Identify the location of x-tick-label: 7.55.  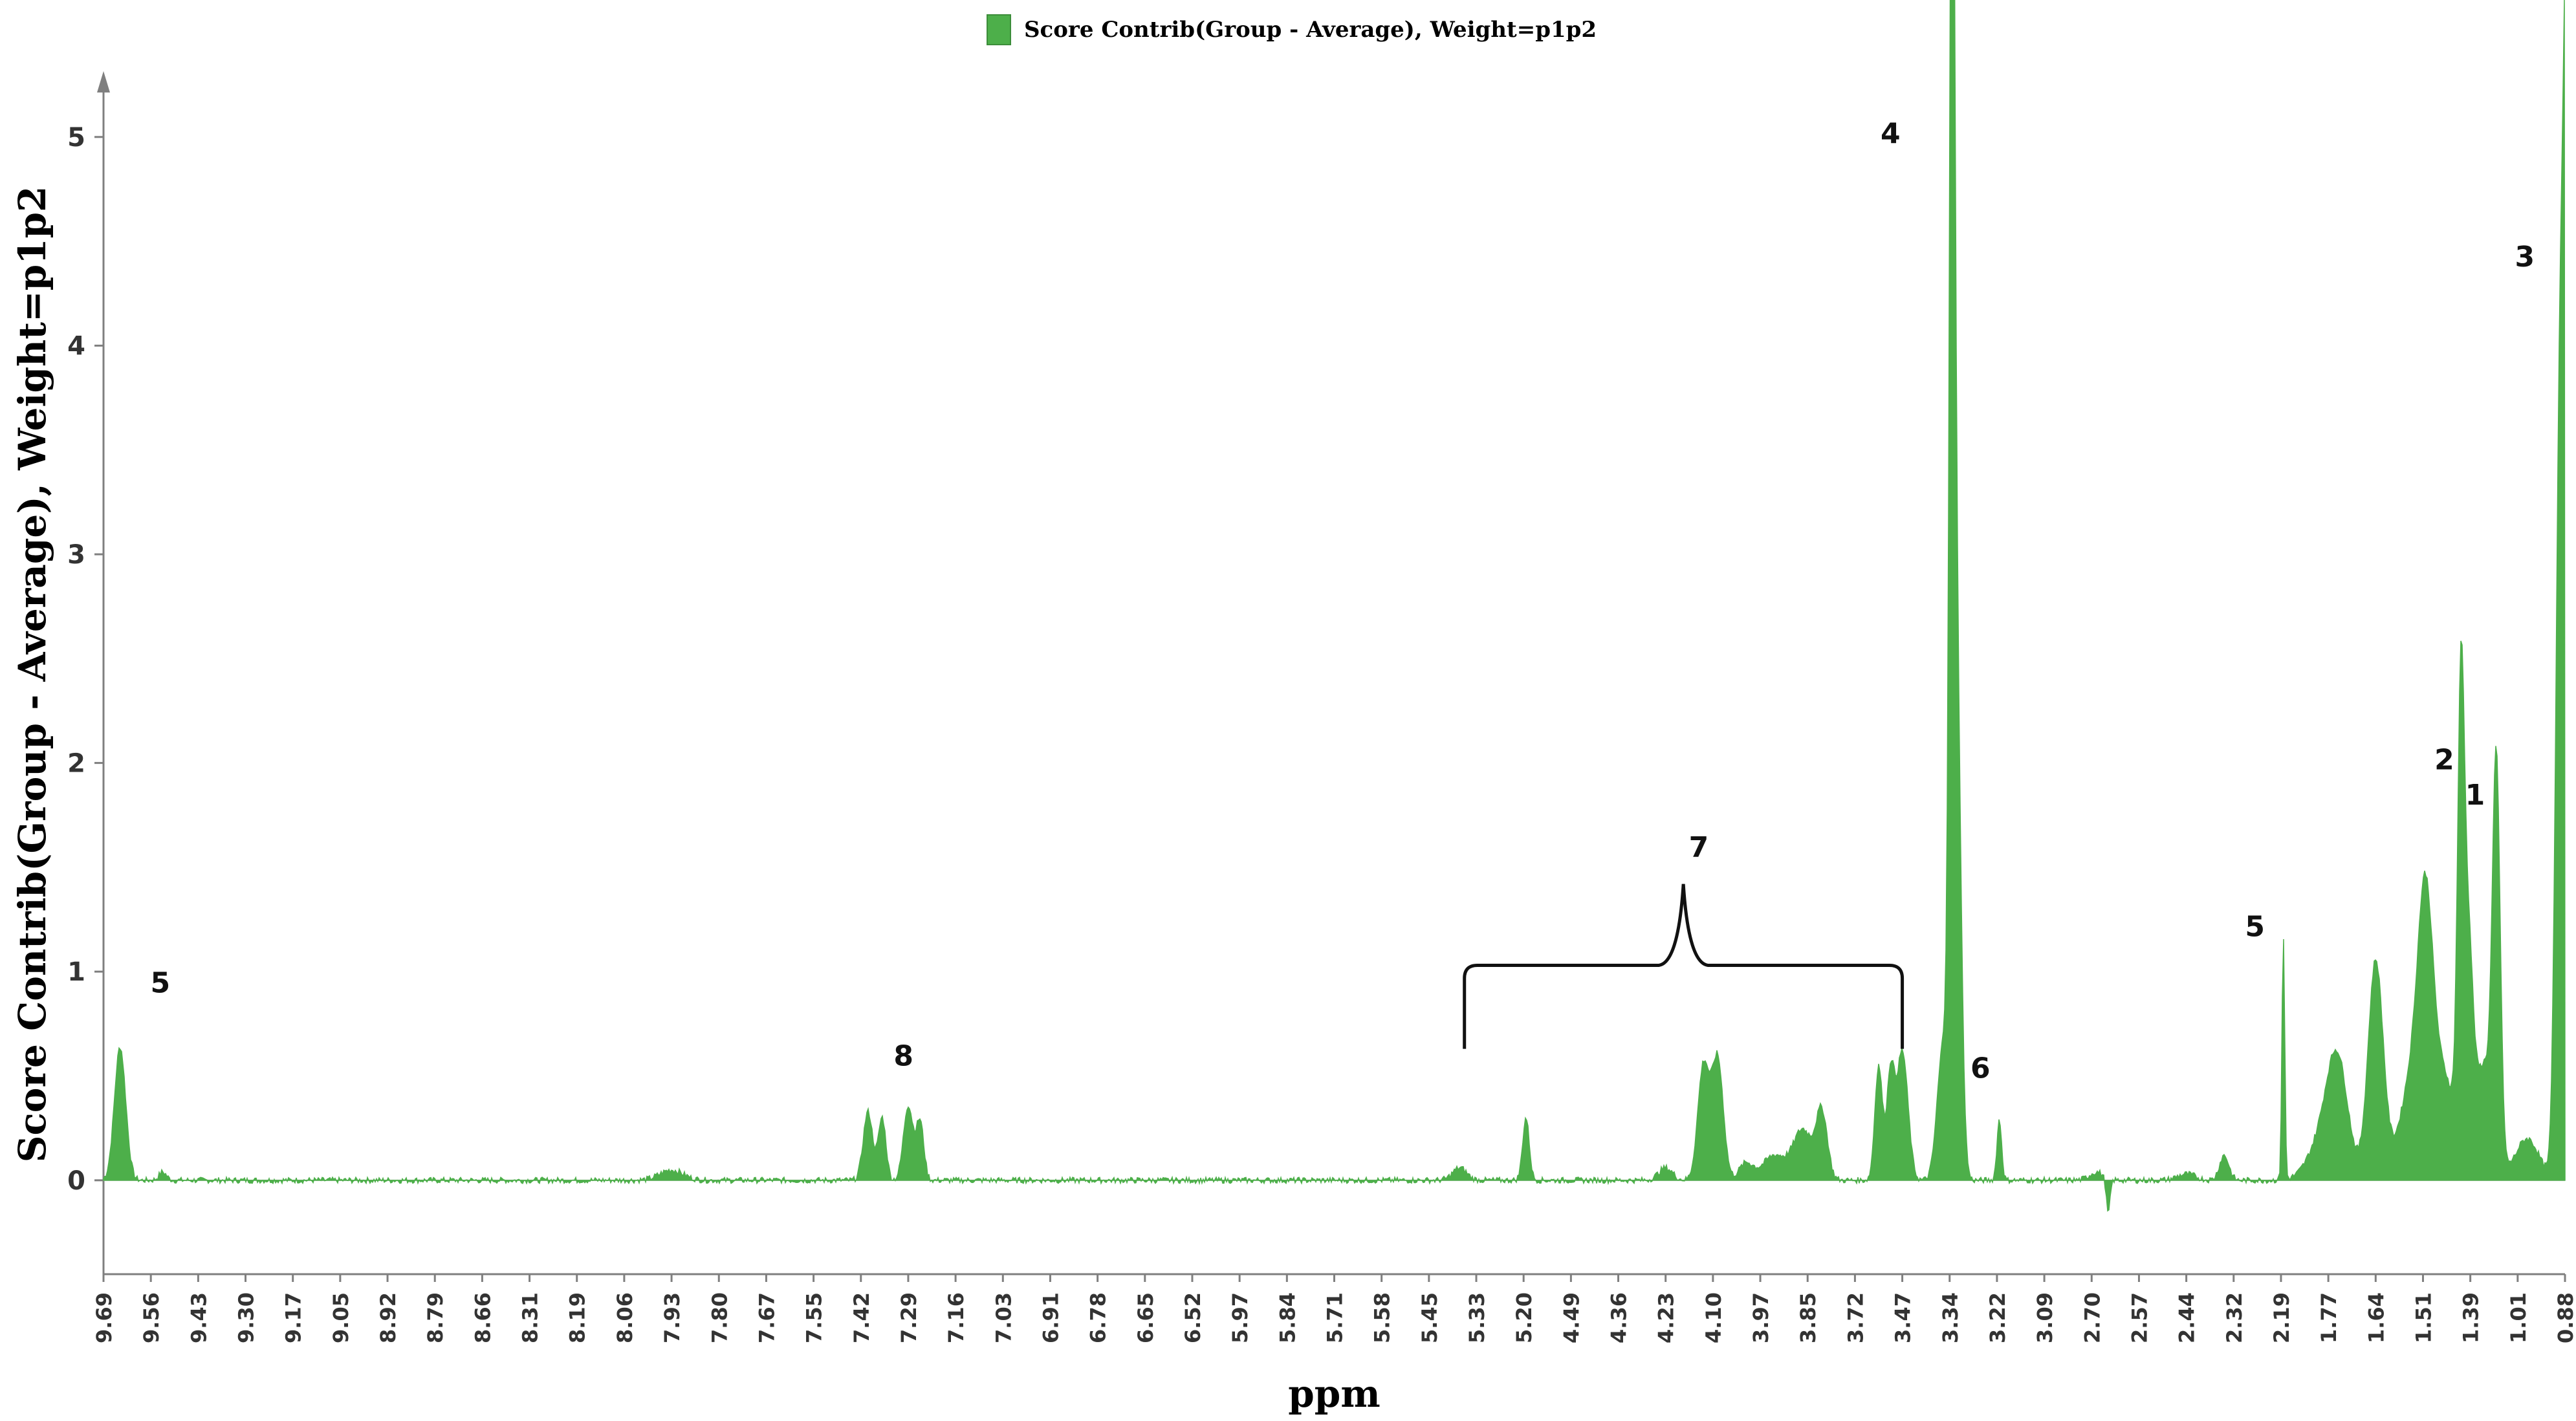
(815, 1317).